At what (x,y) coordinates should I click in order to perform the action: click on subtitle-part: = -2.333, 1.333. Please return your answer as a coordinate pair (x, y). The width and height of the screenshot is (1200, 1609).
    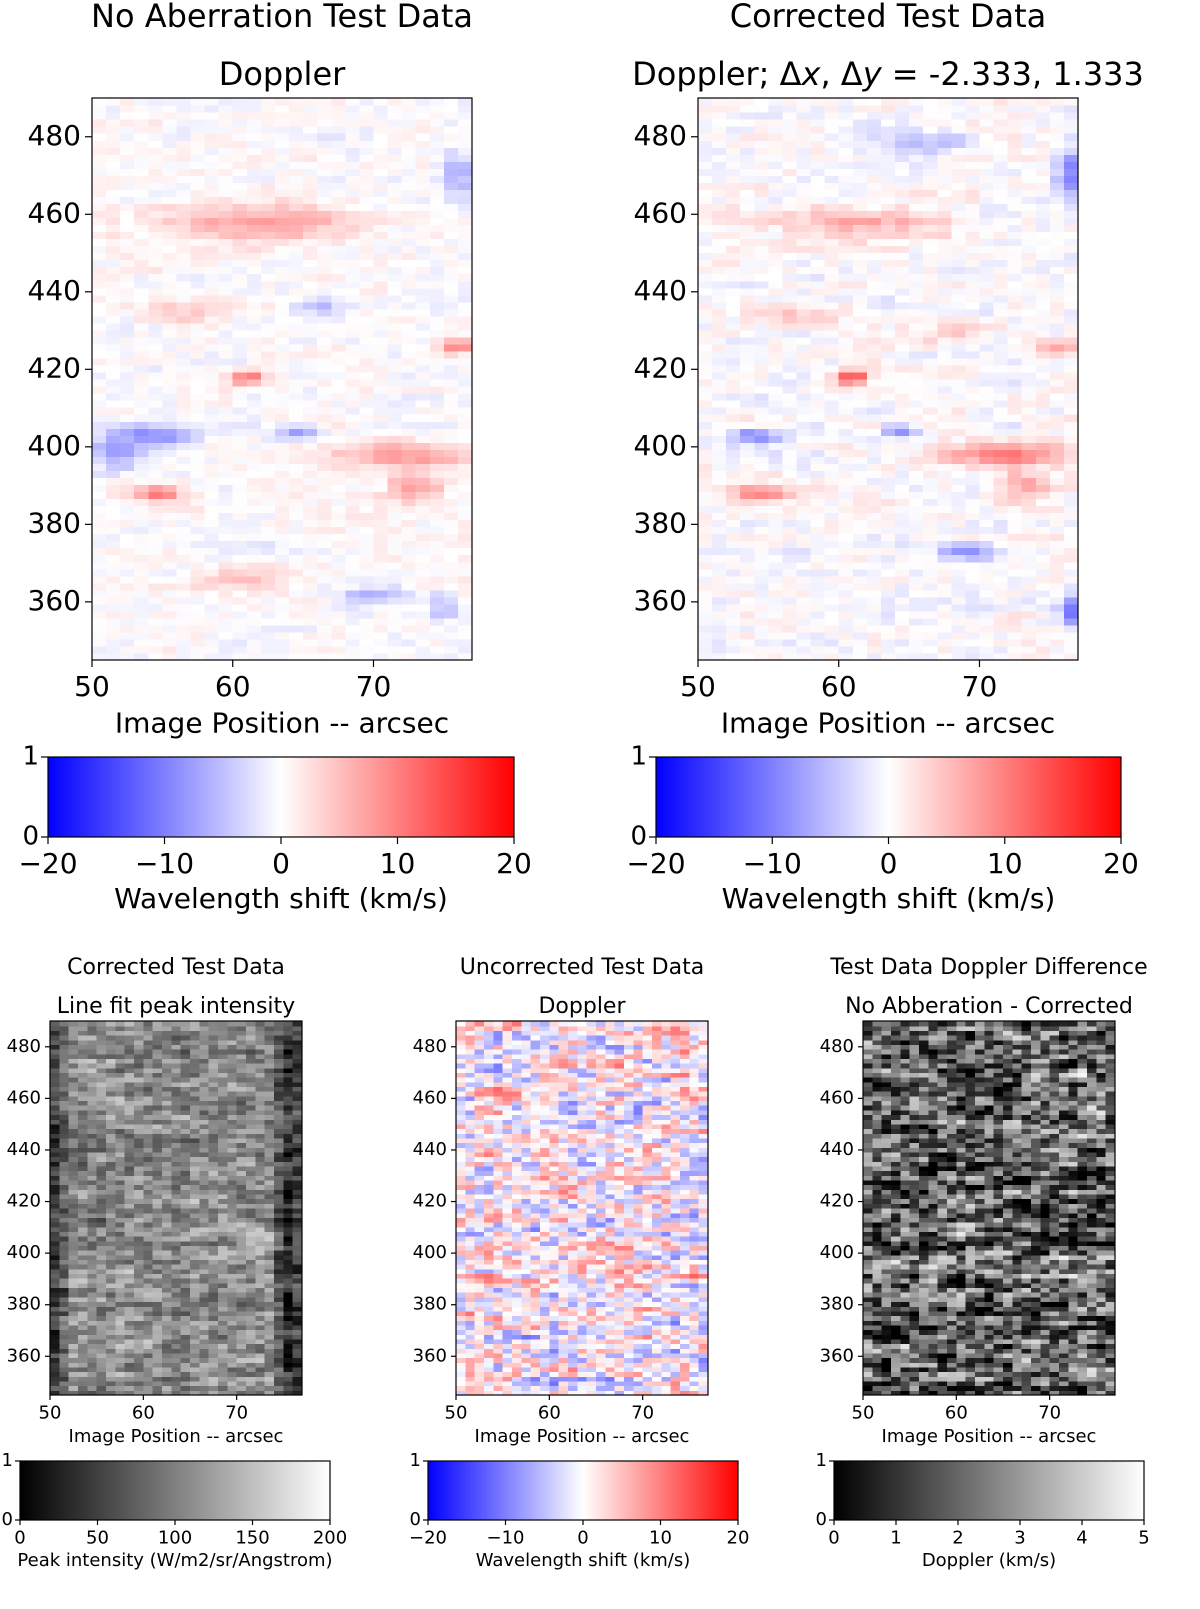
    Looking at the image, I should click on (1013, 74).